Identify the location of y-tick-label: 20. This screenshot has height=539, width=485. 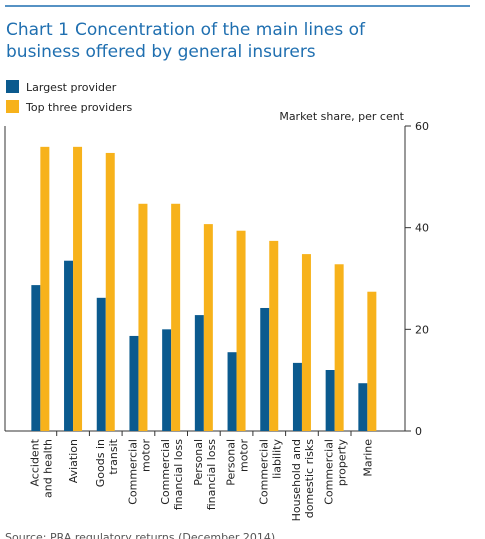
(422, 329).